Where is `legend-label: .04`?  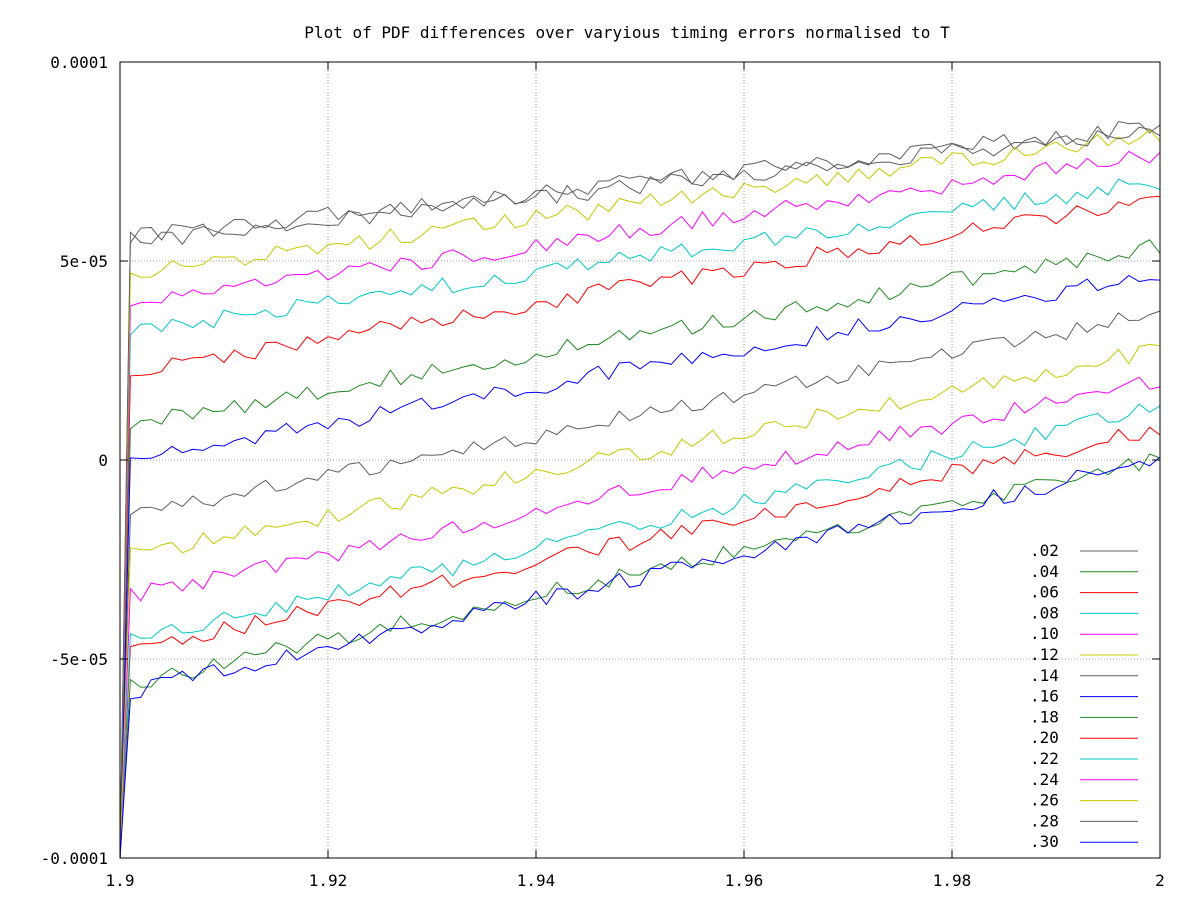
legend-label: .04 is located at coordinates (1044, 571).